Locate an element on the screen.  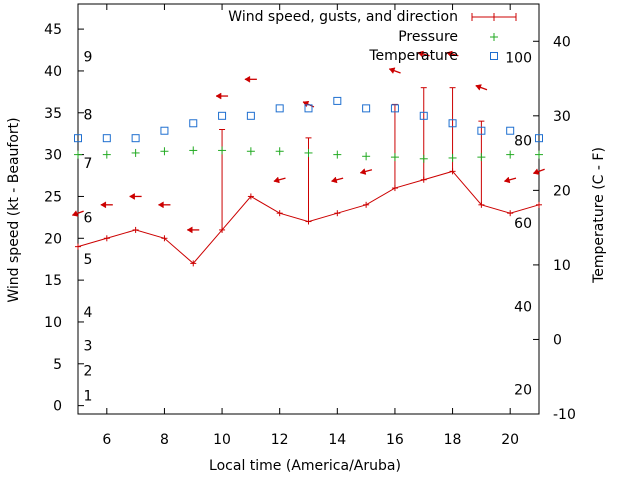
fahrenheit-scale-labels: 20 40 60 80 100 is located at coordinates (518, 225).